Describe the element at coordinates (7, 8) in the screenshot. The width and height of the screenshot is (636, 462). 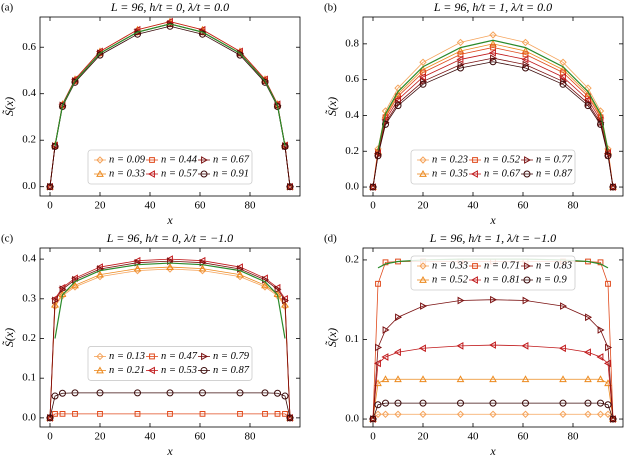
I see `panel-label: (a)` at that location.